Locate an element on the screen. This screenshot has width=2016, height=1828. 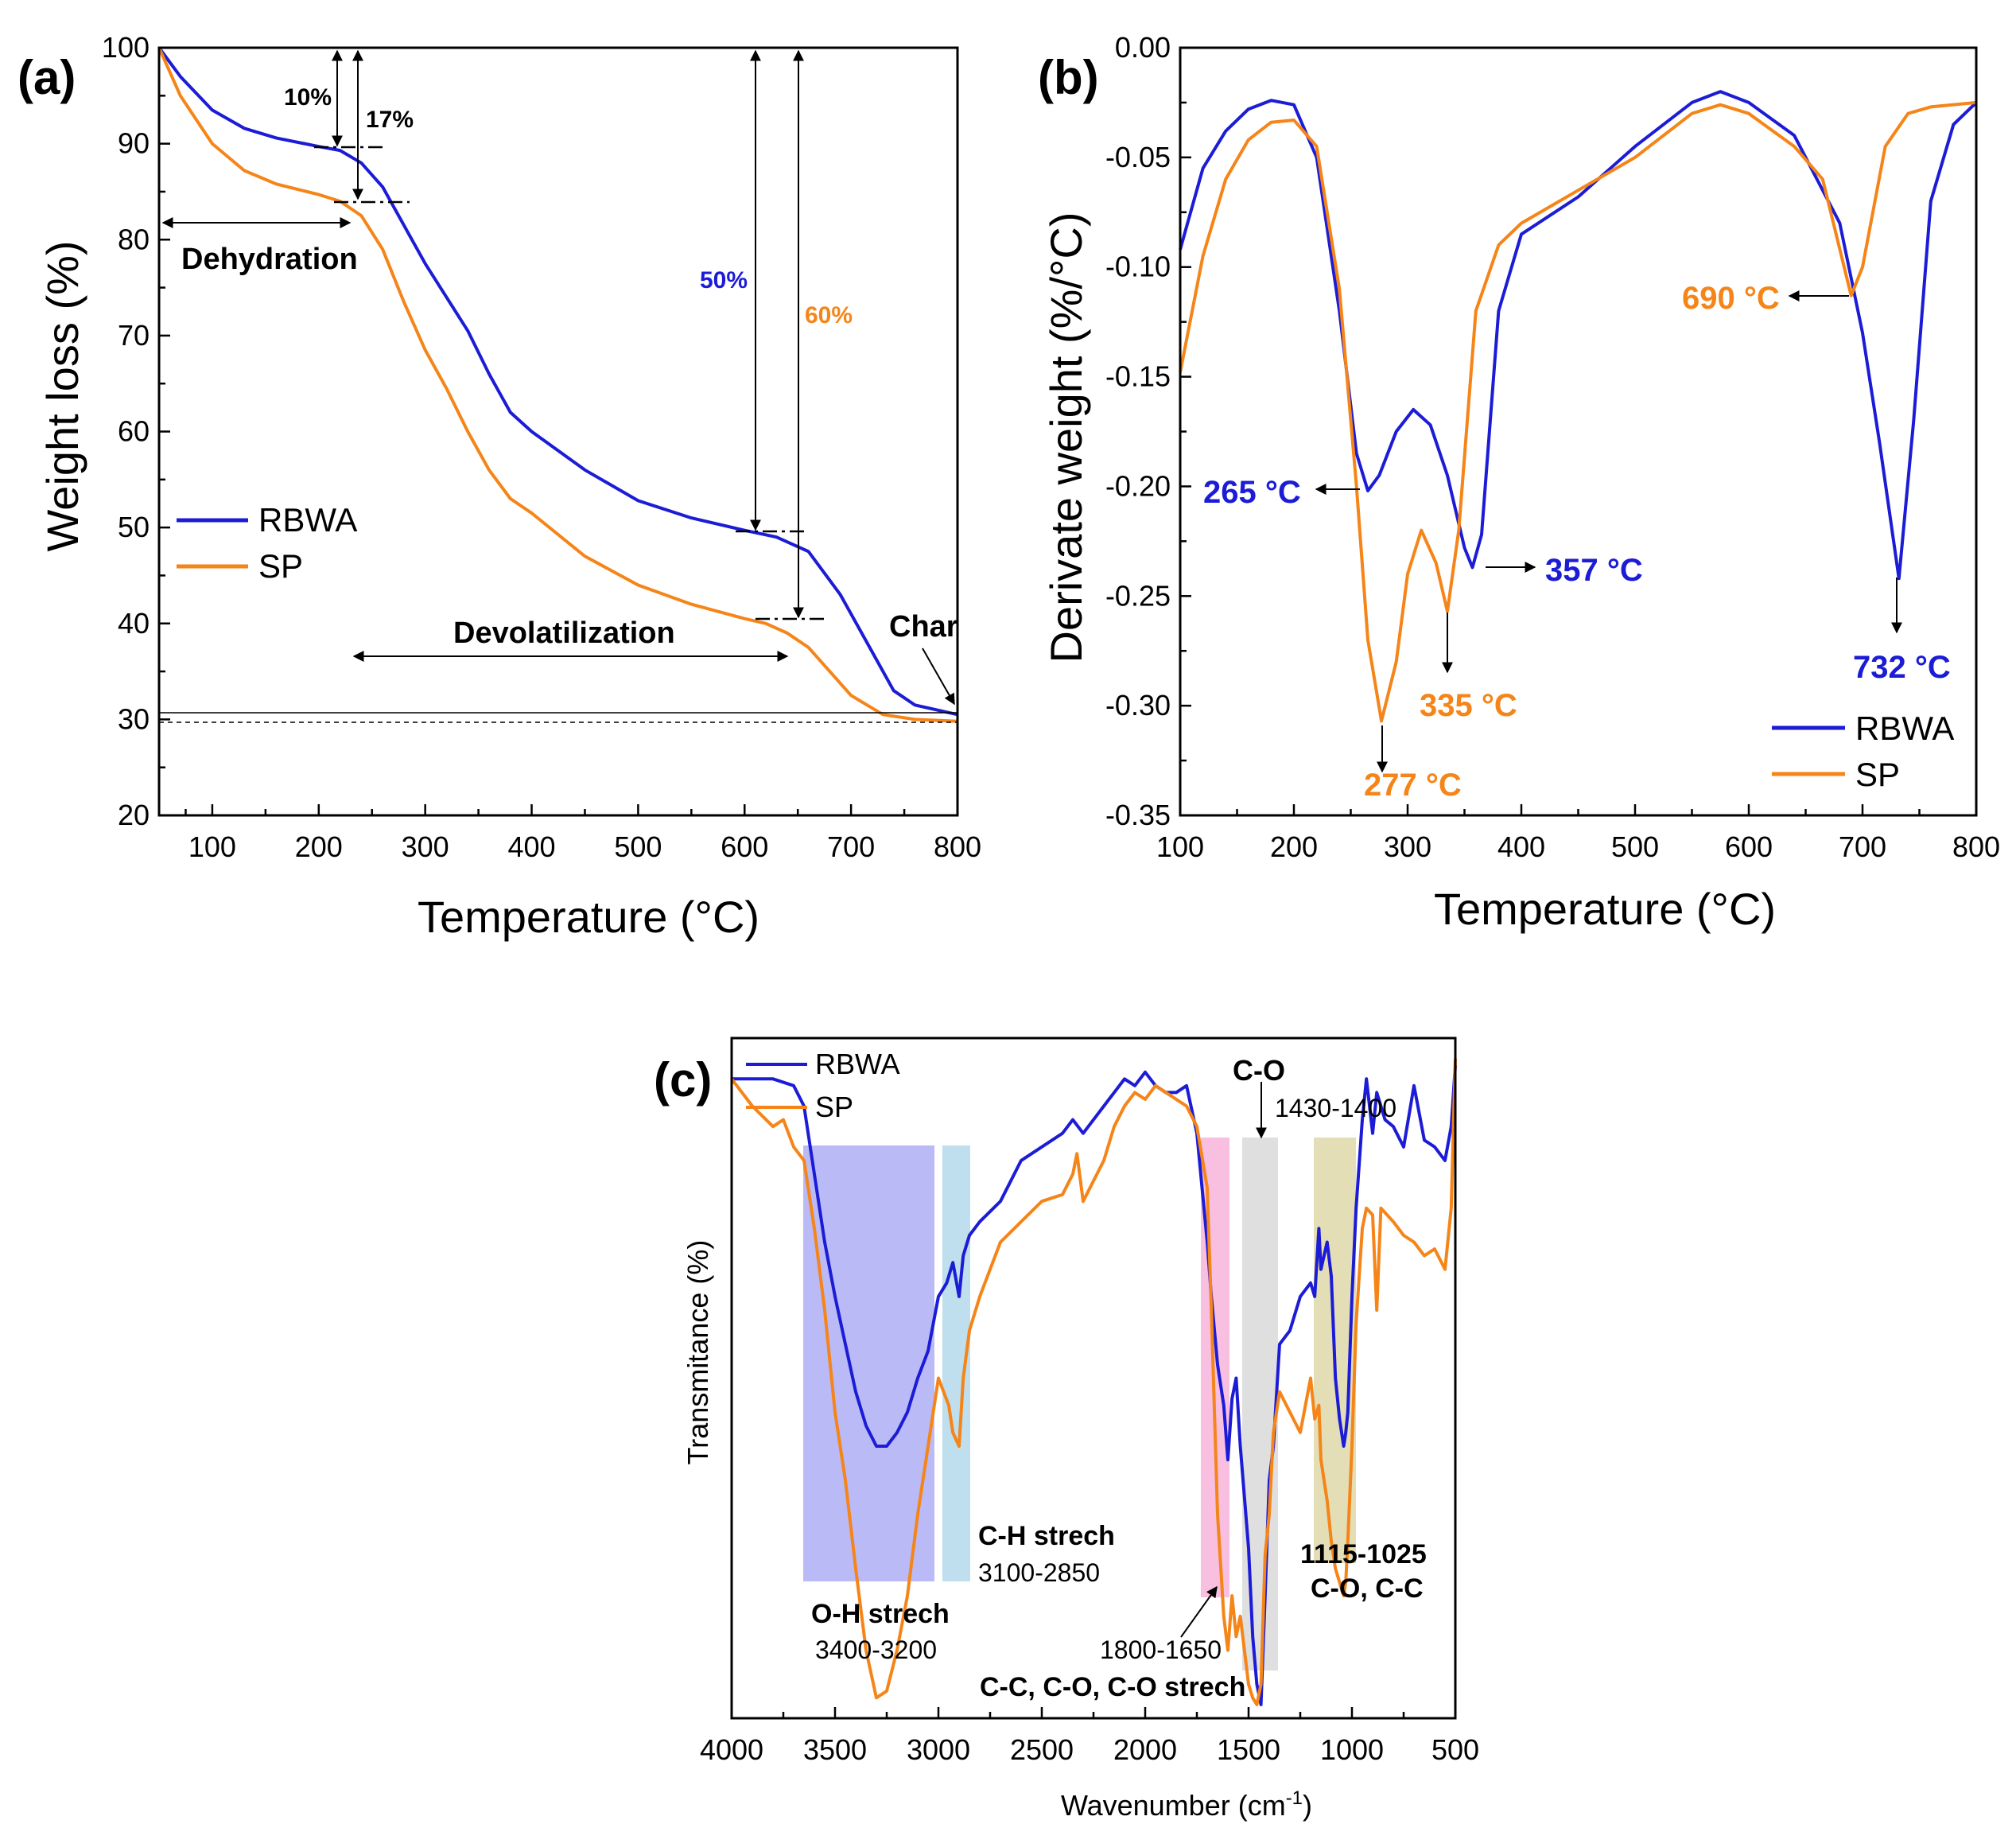
ytick-label-b-0.00: 0.00 is located at coordinates (1143, 47).